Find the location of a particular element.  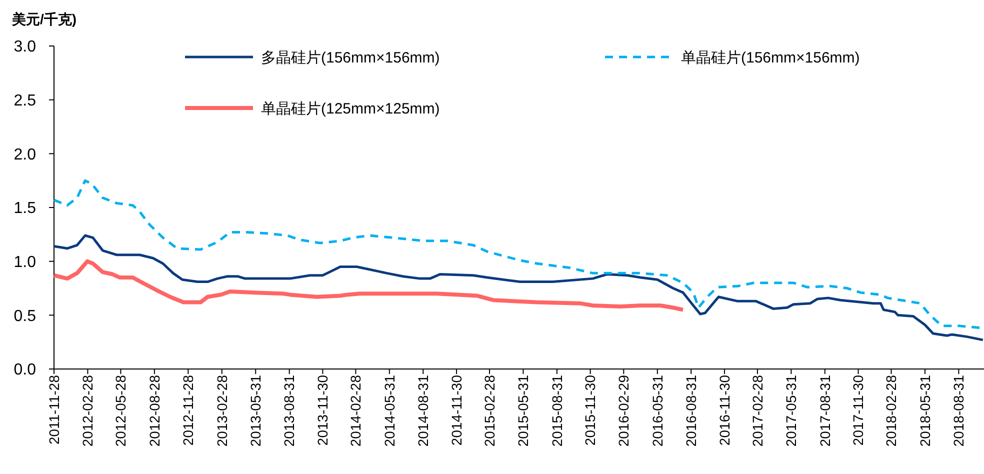

x-tick-label: 2018-05-31 is located at coordinates (924, 410).